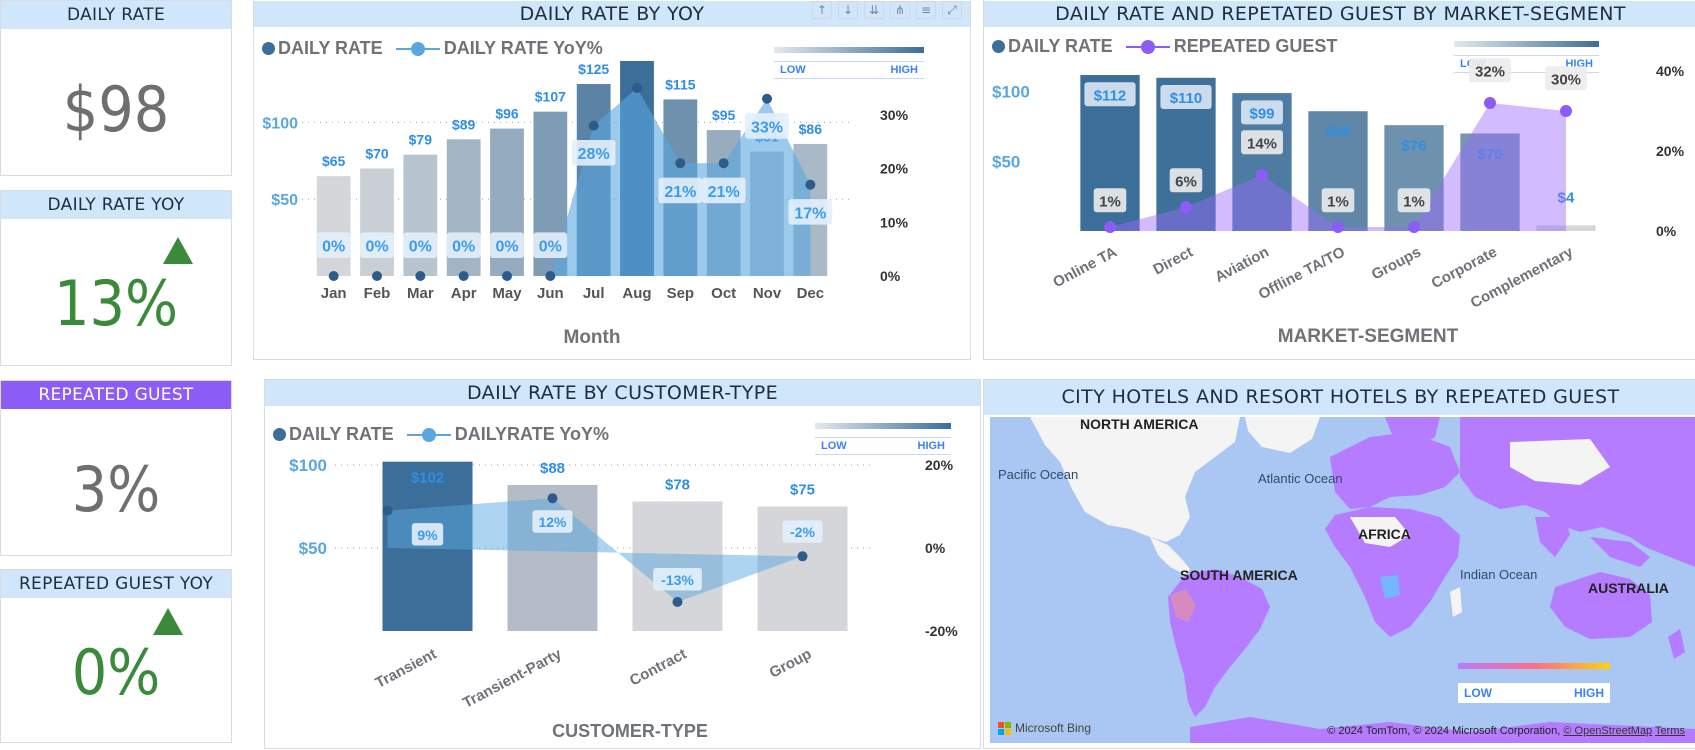 The height and width of the screenshot is (750, 1695). What do you see at coordinates (1170, 556) in the screenshot?
I see `land-central-america` at bounding box center [1170, 556].